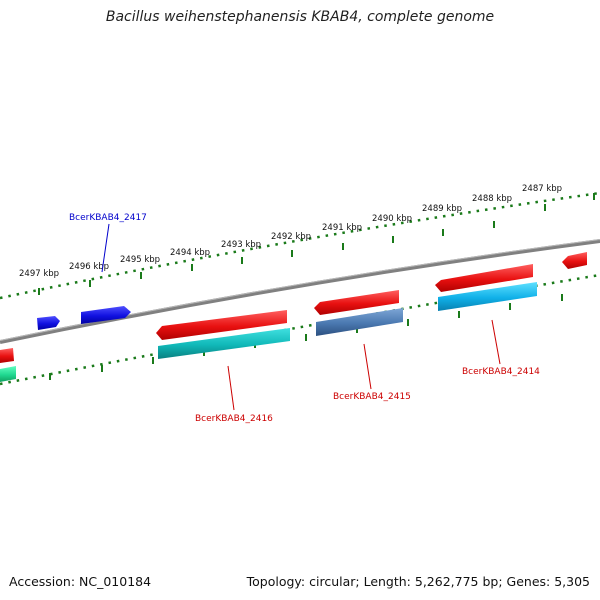 The width and height of the screenshot is (600, 600). I want to click on kbp-label: 2488 kbp, so click(492, 199).